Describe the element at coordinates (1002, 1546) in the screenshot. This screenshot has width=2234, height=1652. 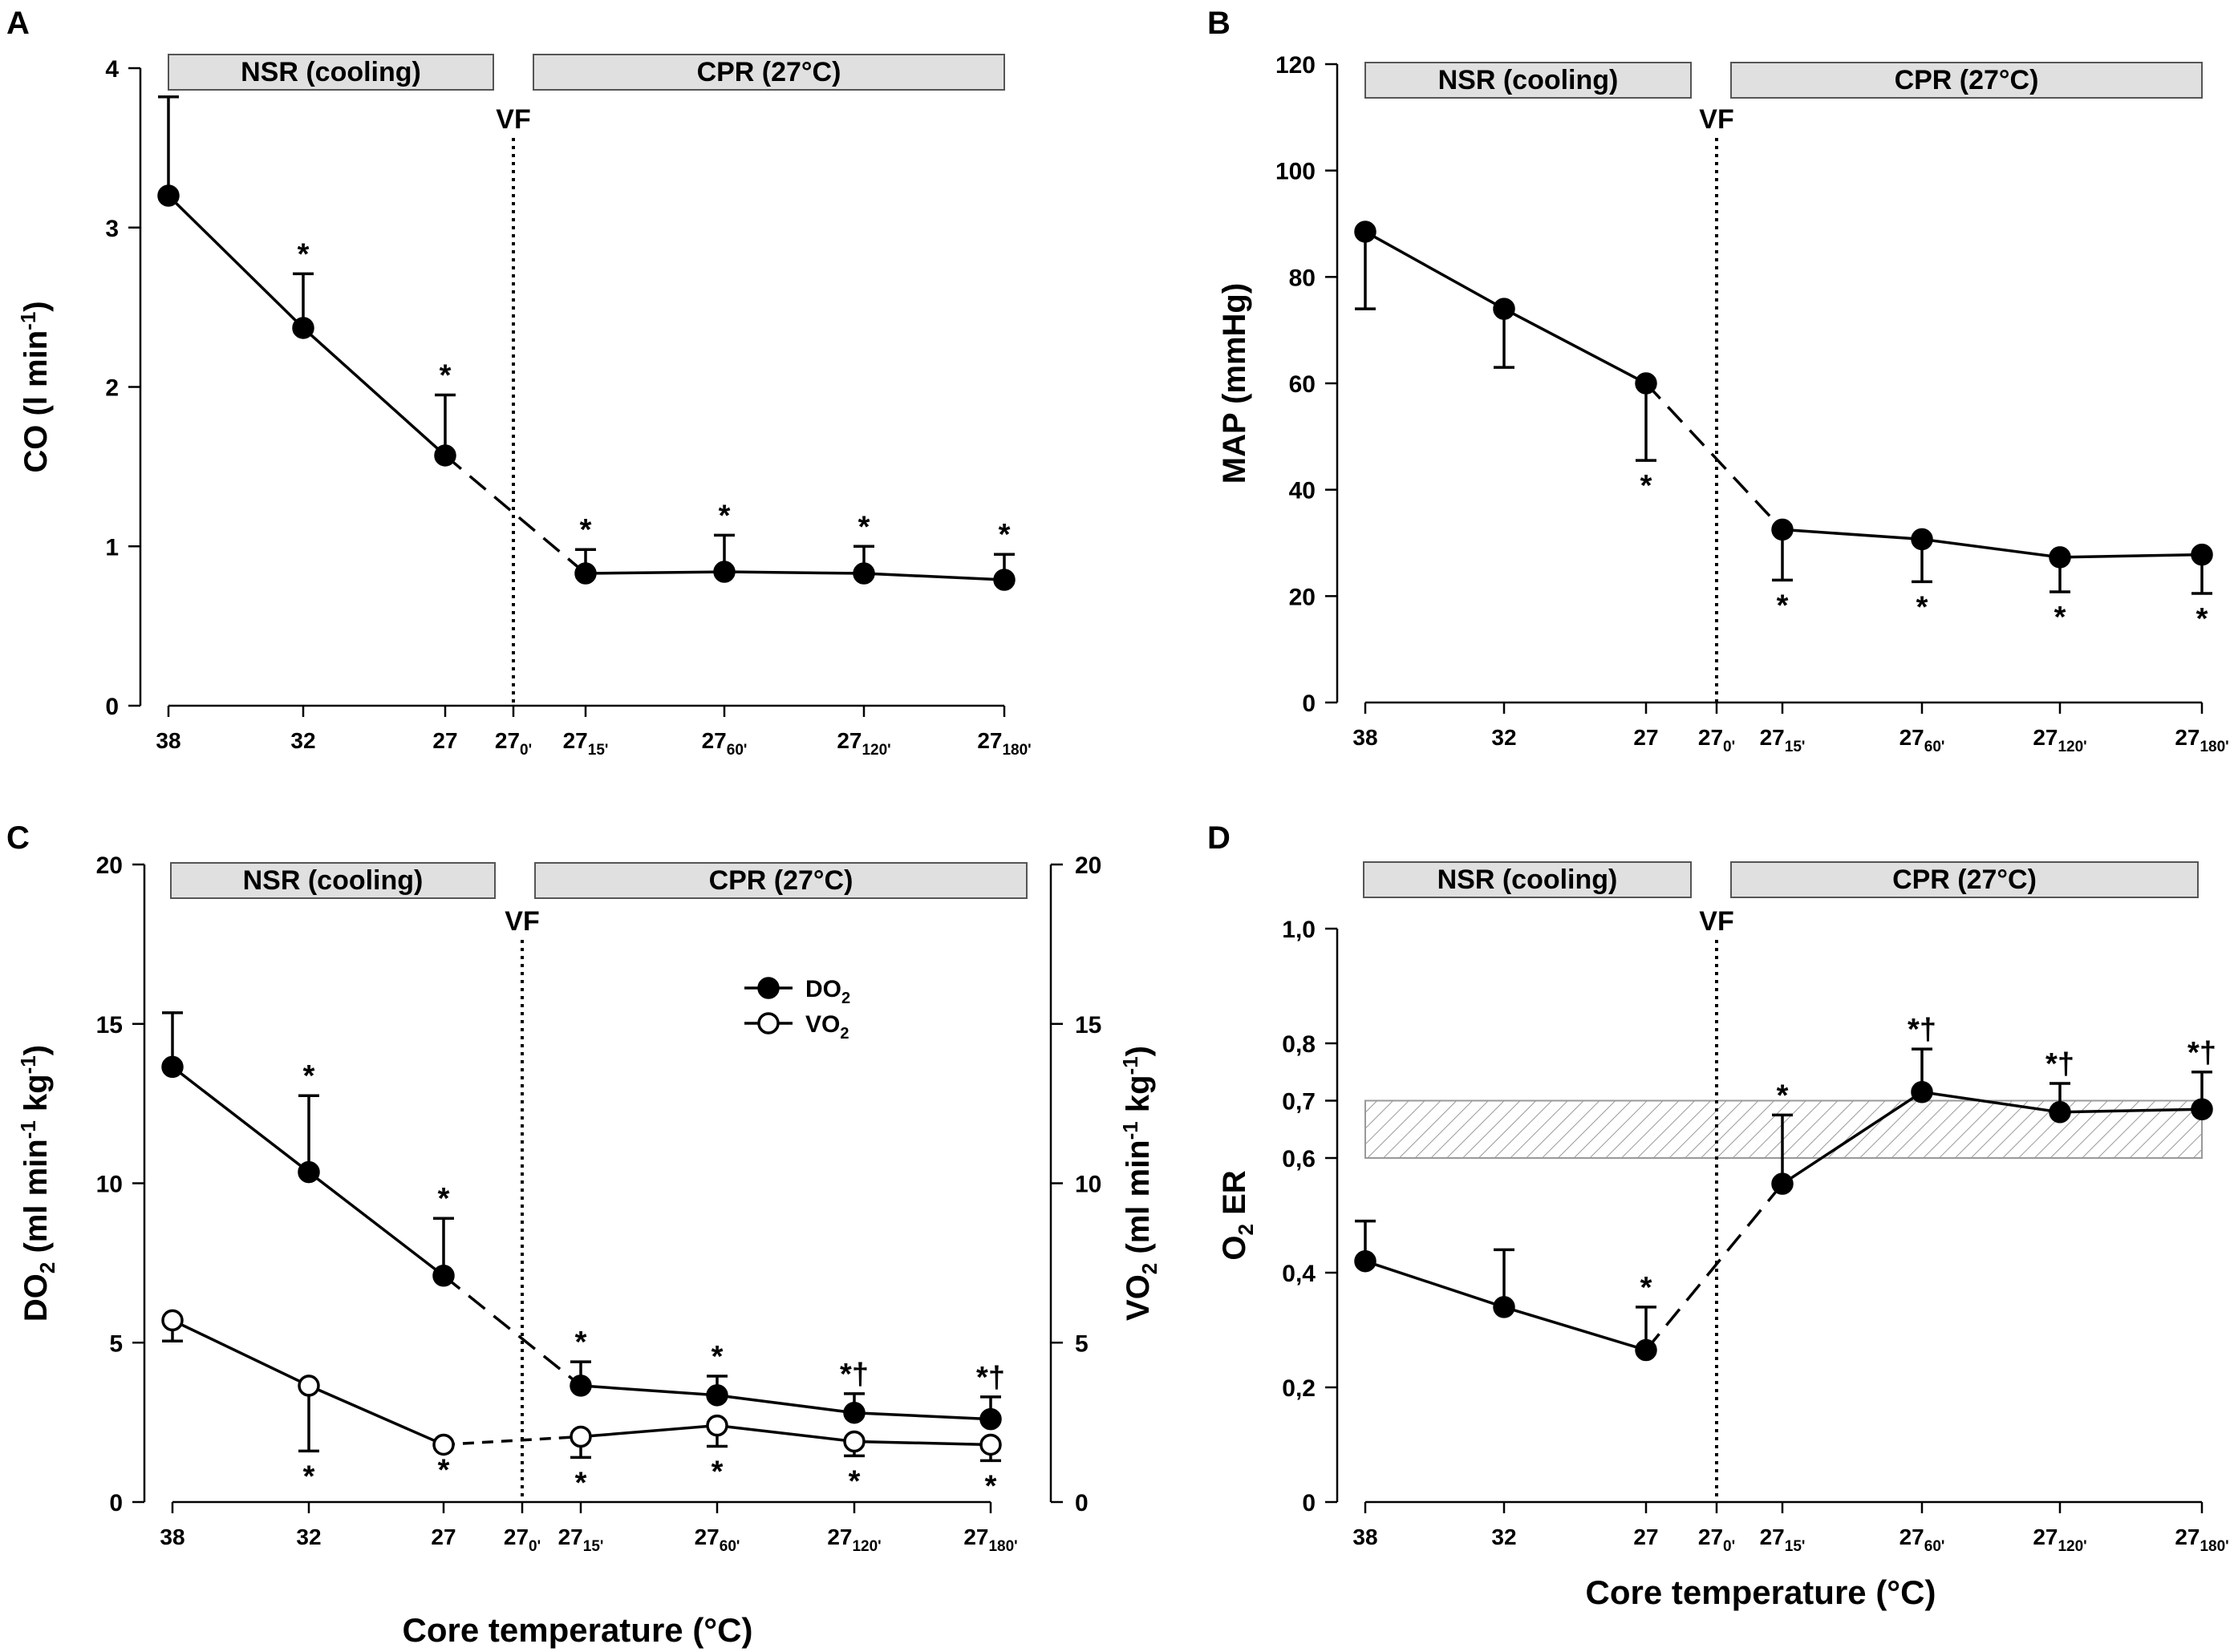
I see `x-tick-subscript: 180'` at that location.